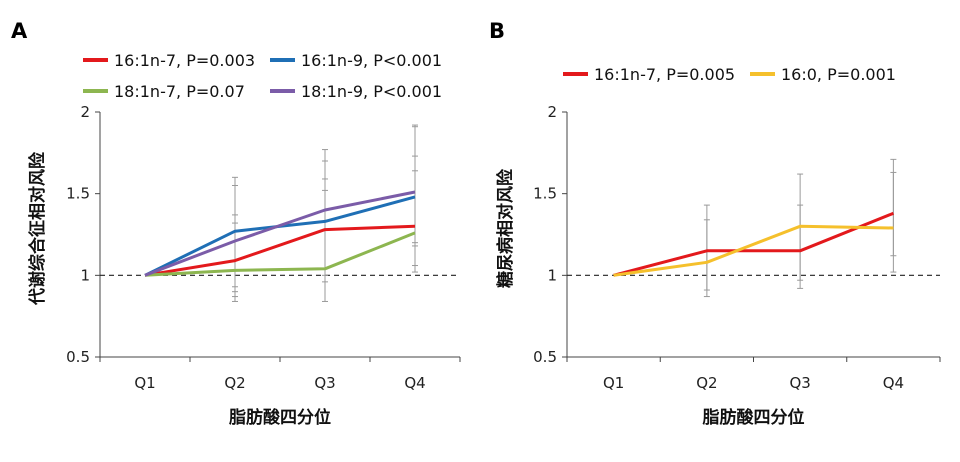 This screenshot has height=462, width=960. Describe the element at coordinates (19, 31) in the screenshot. I see `c0-panel-letter: A` at that location.